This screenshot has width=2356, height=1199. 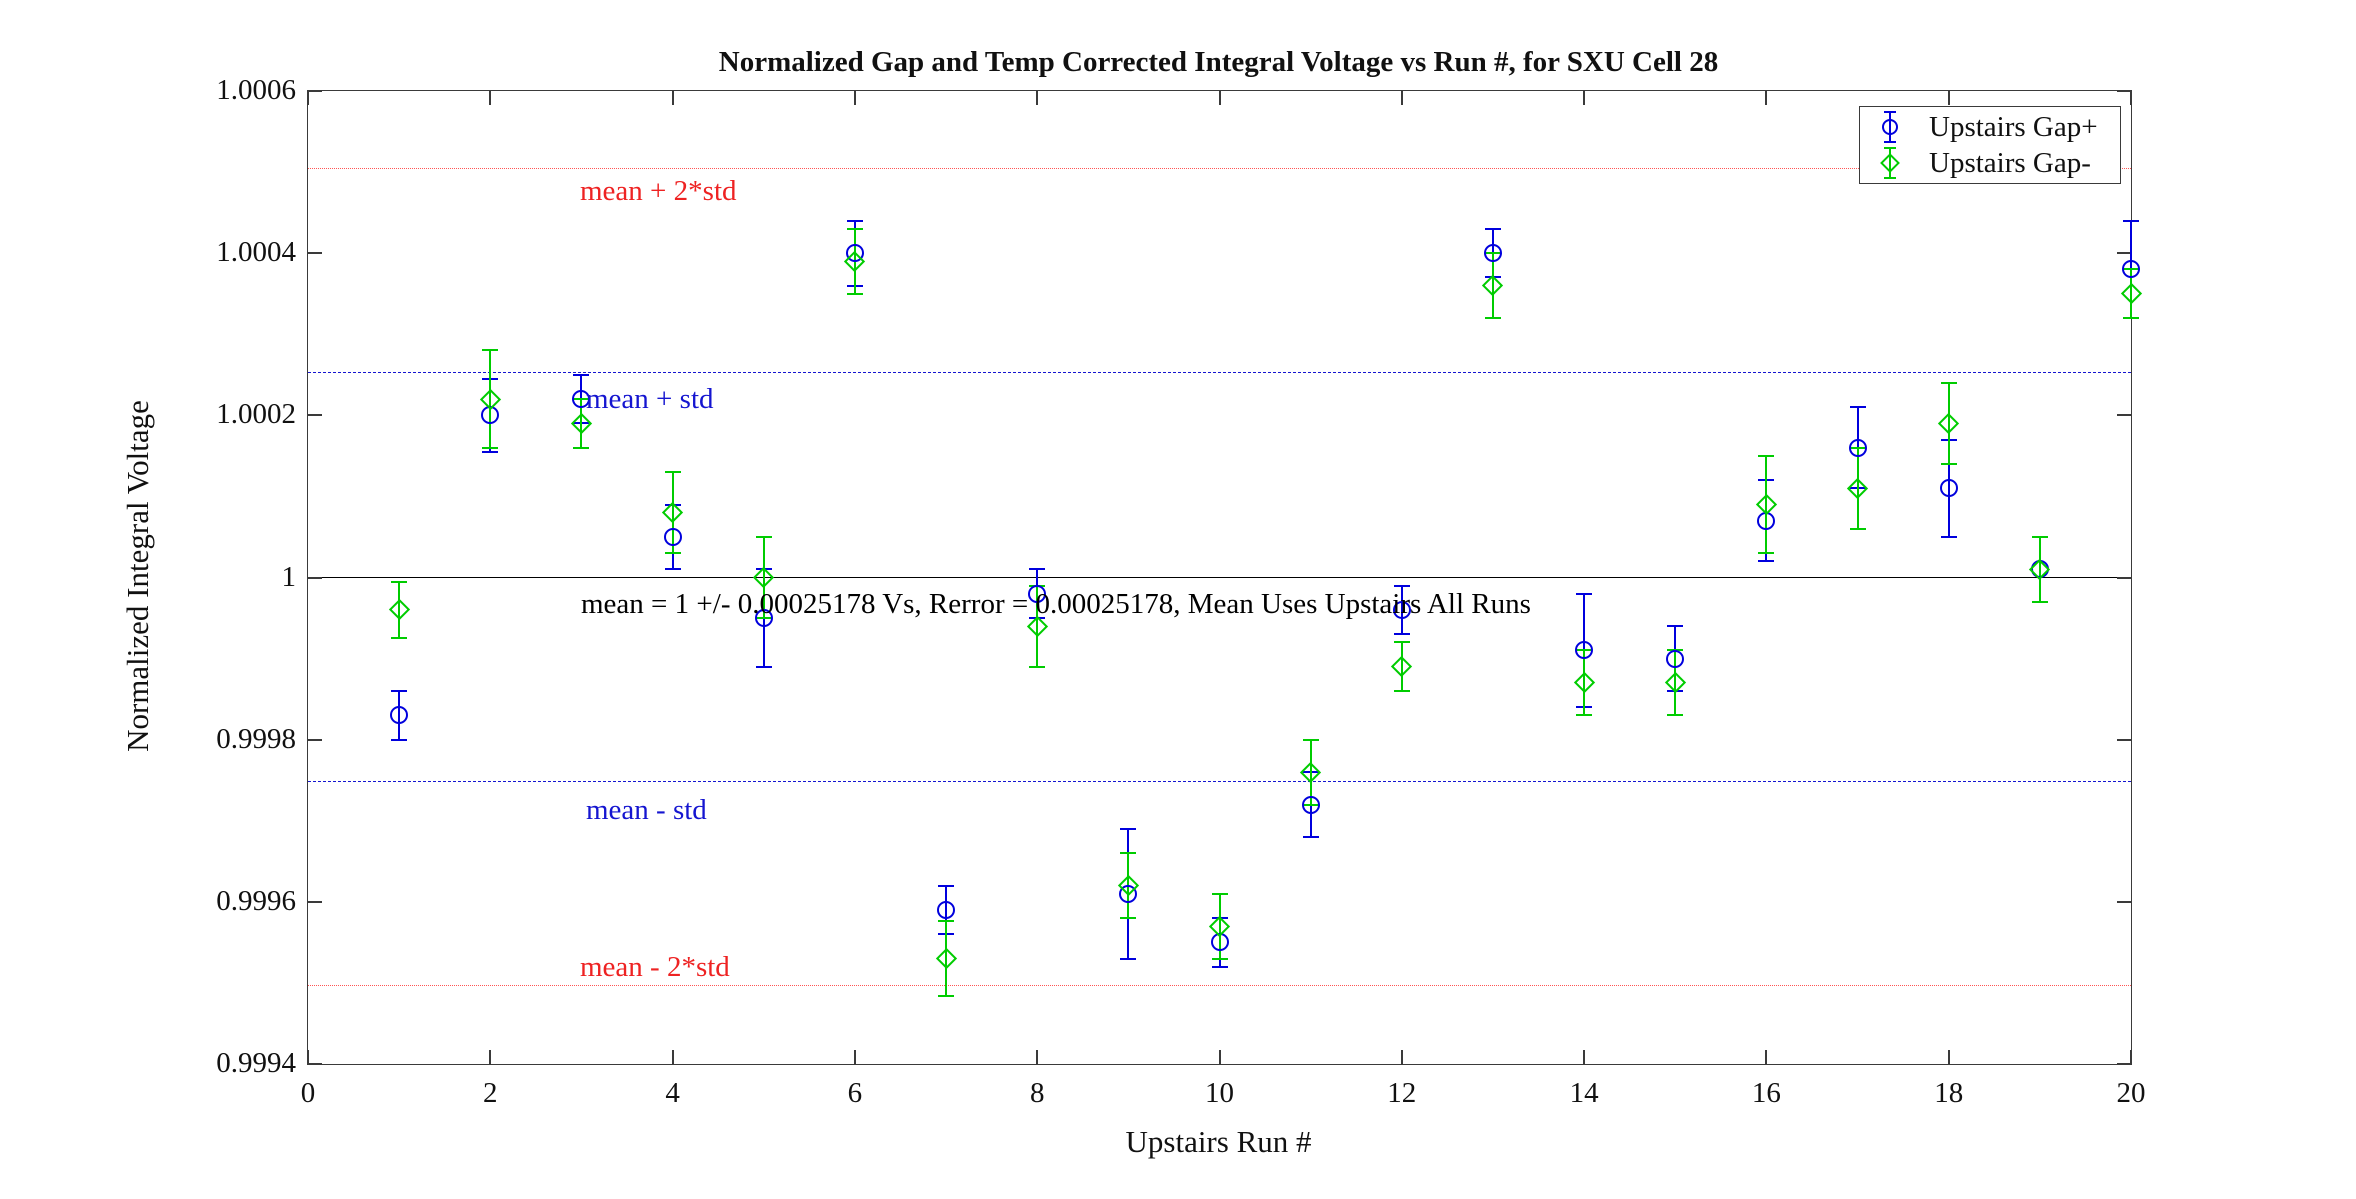 I want to click on annotation-mean-minus-std: mean - std, so click(x=646, y=810).